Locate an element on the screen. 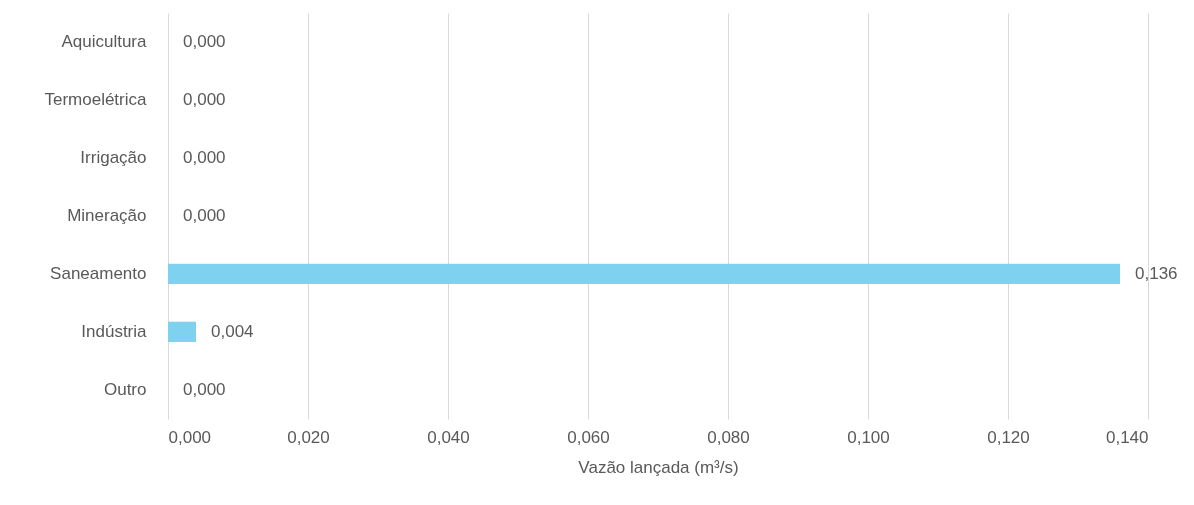 The height and width of the screenshot is (505, 1194). x-tick-label: 0,000 is located at coordinates (190, 437).